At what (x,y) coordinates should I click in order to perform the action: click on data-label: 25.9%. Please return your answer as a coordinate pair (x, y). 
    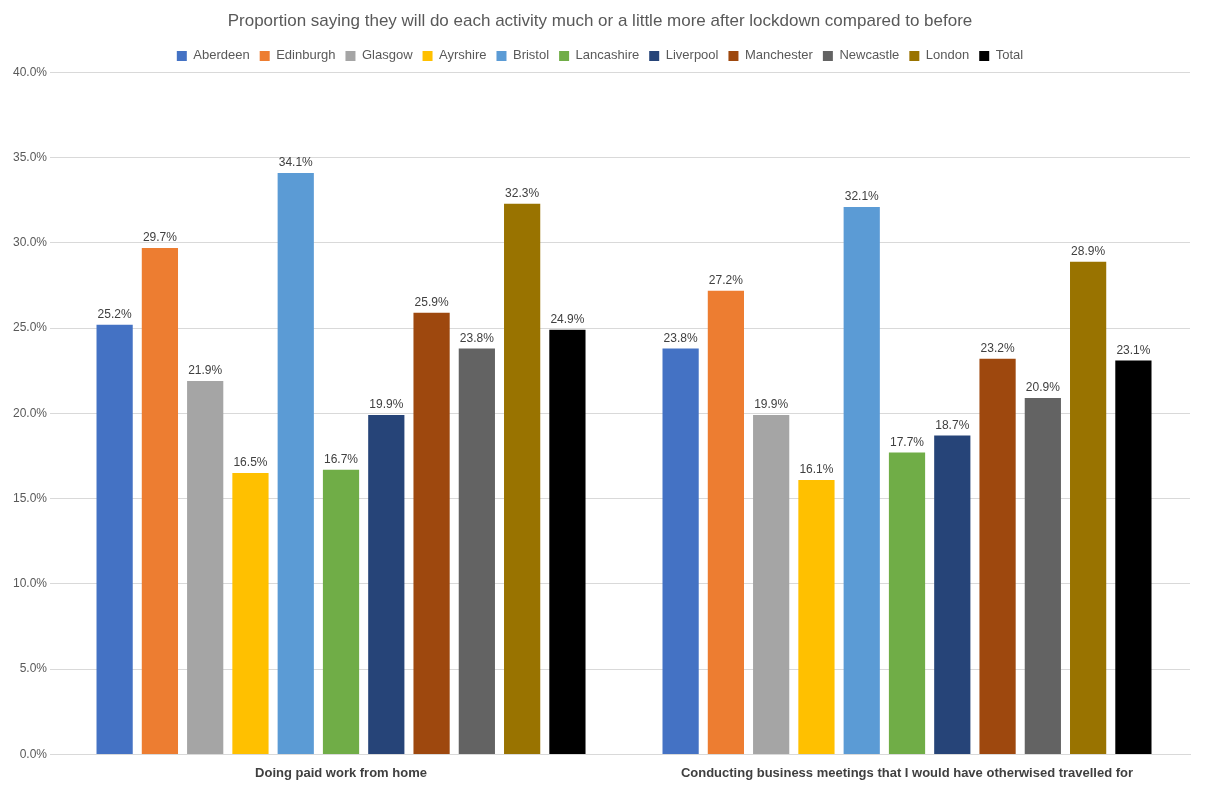
    Looking at the image, I should click on (431, 302).